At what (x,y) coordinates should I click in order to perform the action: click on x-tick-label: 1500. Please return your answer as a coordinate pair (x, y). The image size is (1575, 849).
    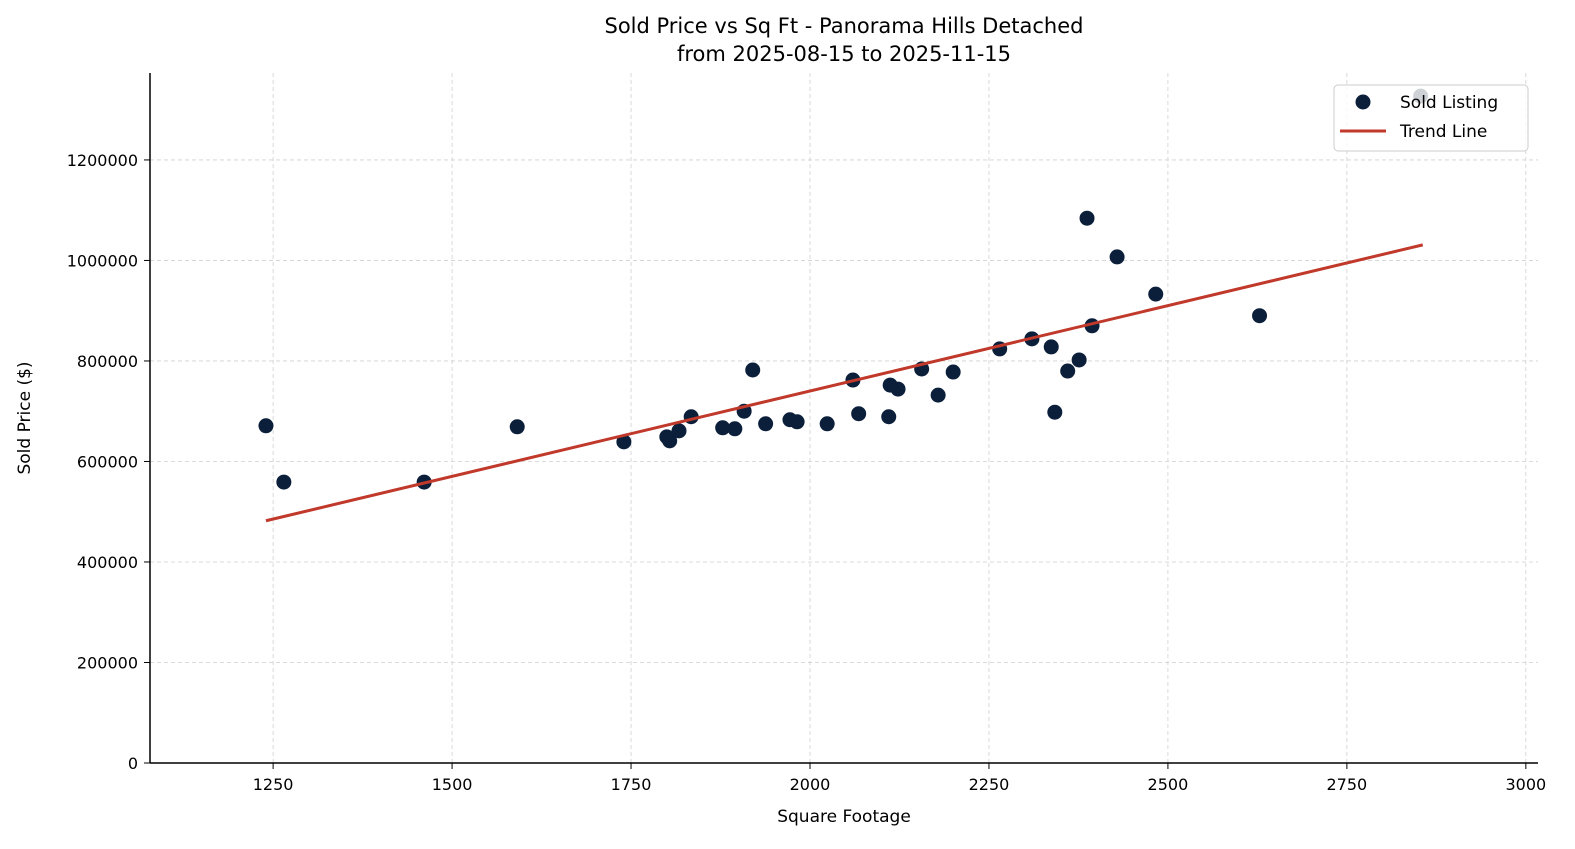
    Looking at the image, I should click on (452, 784).